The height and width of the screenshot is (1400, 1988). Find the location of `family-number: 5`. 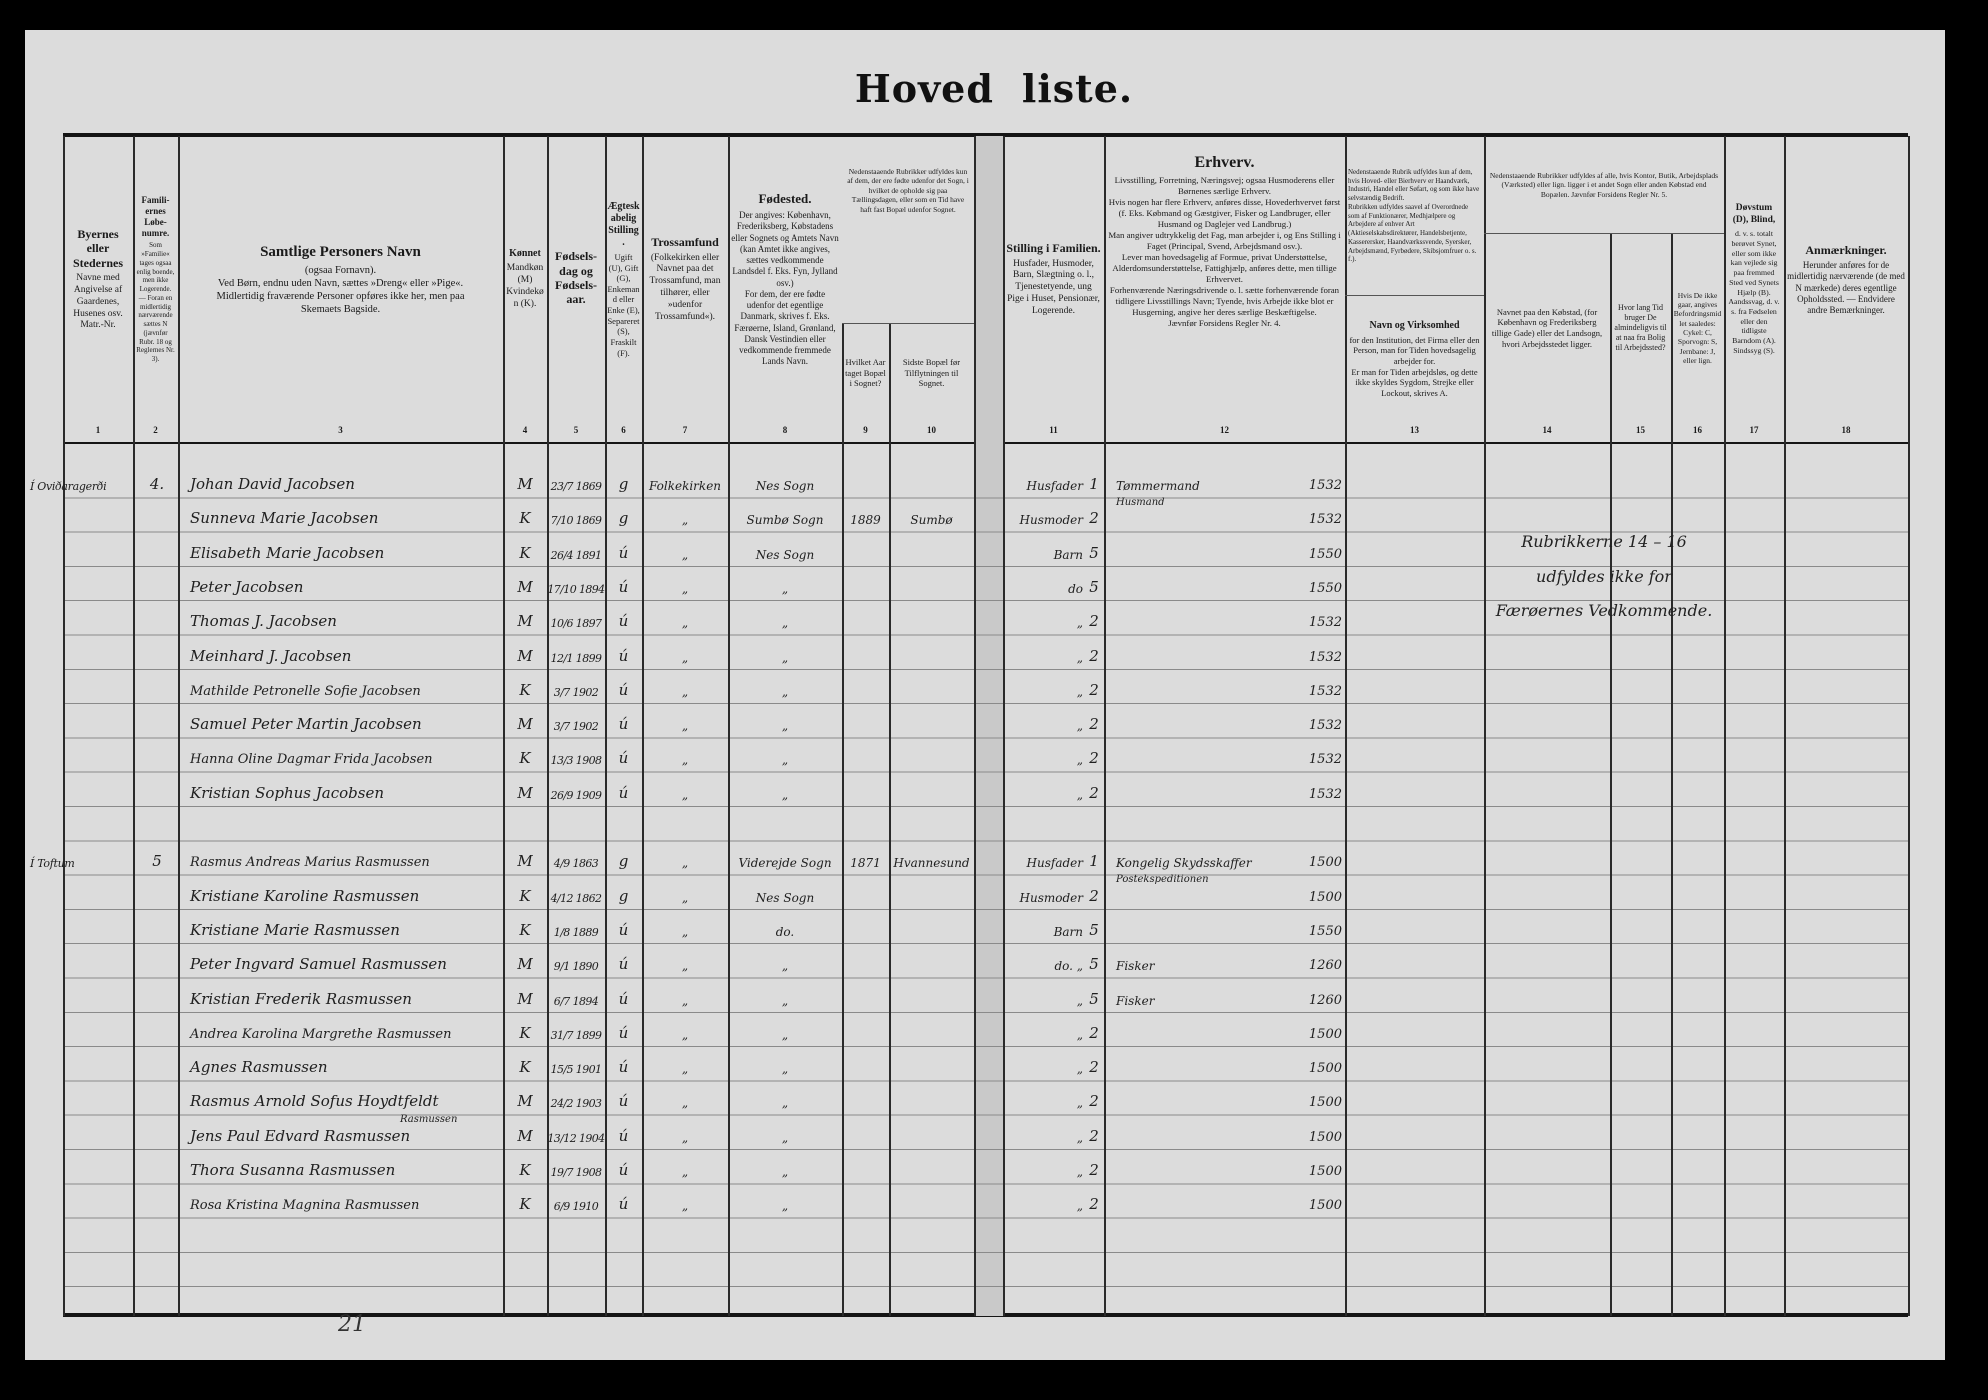

family-number: 5 is located at coordinates (157, 861).